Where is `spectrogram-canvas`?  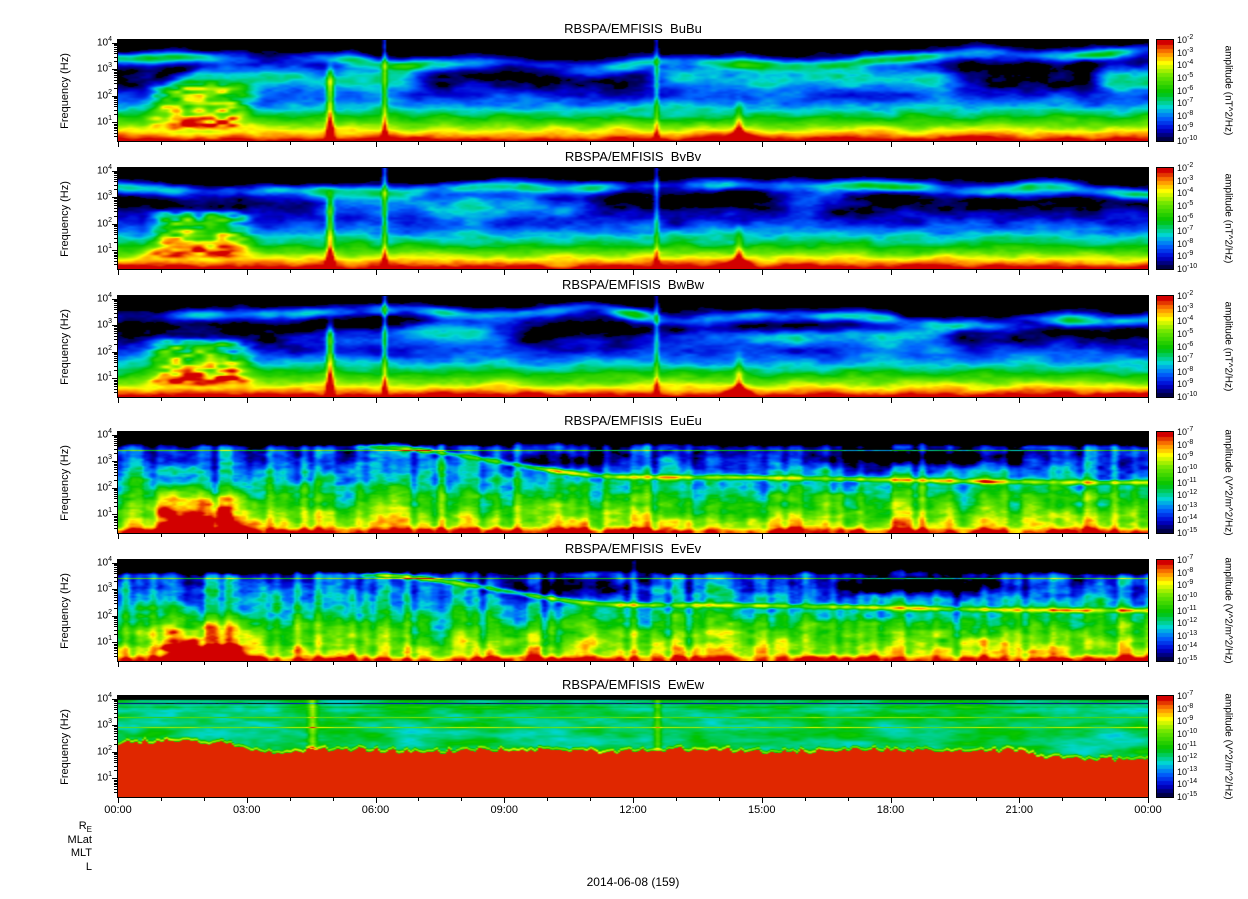 spectrogram-canvas is located at coordinates (633, 218).